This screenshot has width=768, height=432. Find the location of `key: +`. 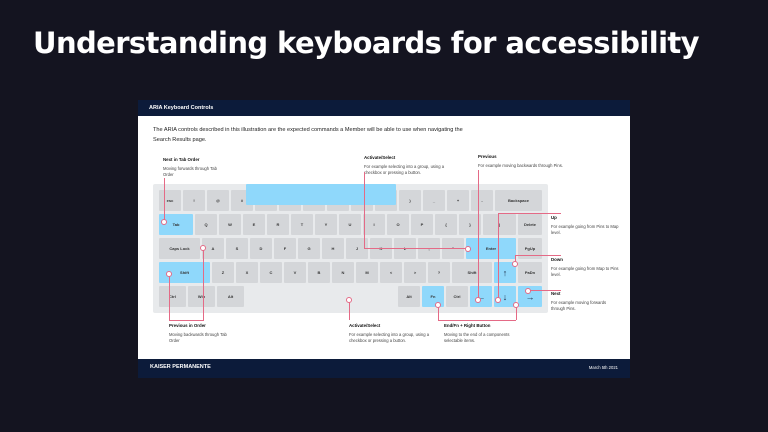

key: + is located at coordinates (458, 200).